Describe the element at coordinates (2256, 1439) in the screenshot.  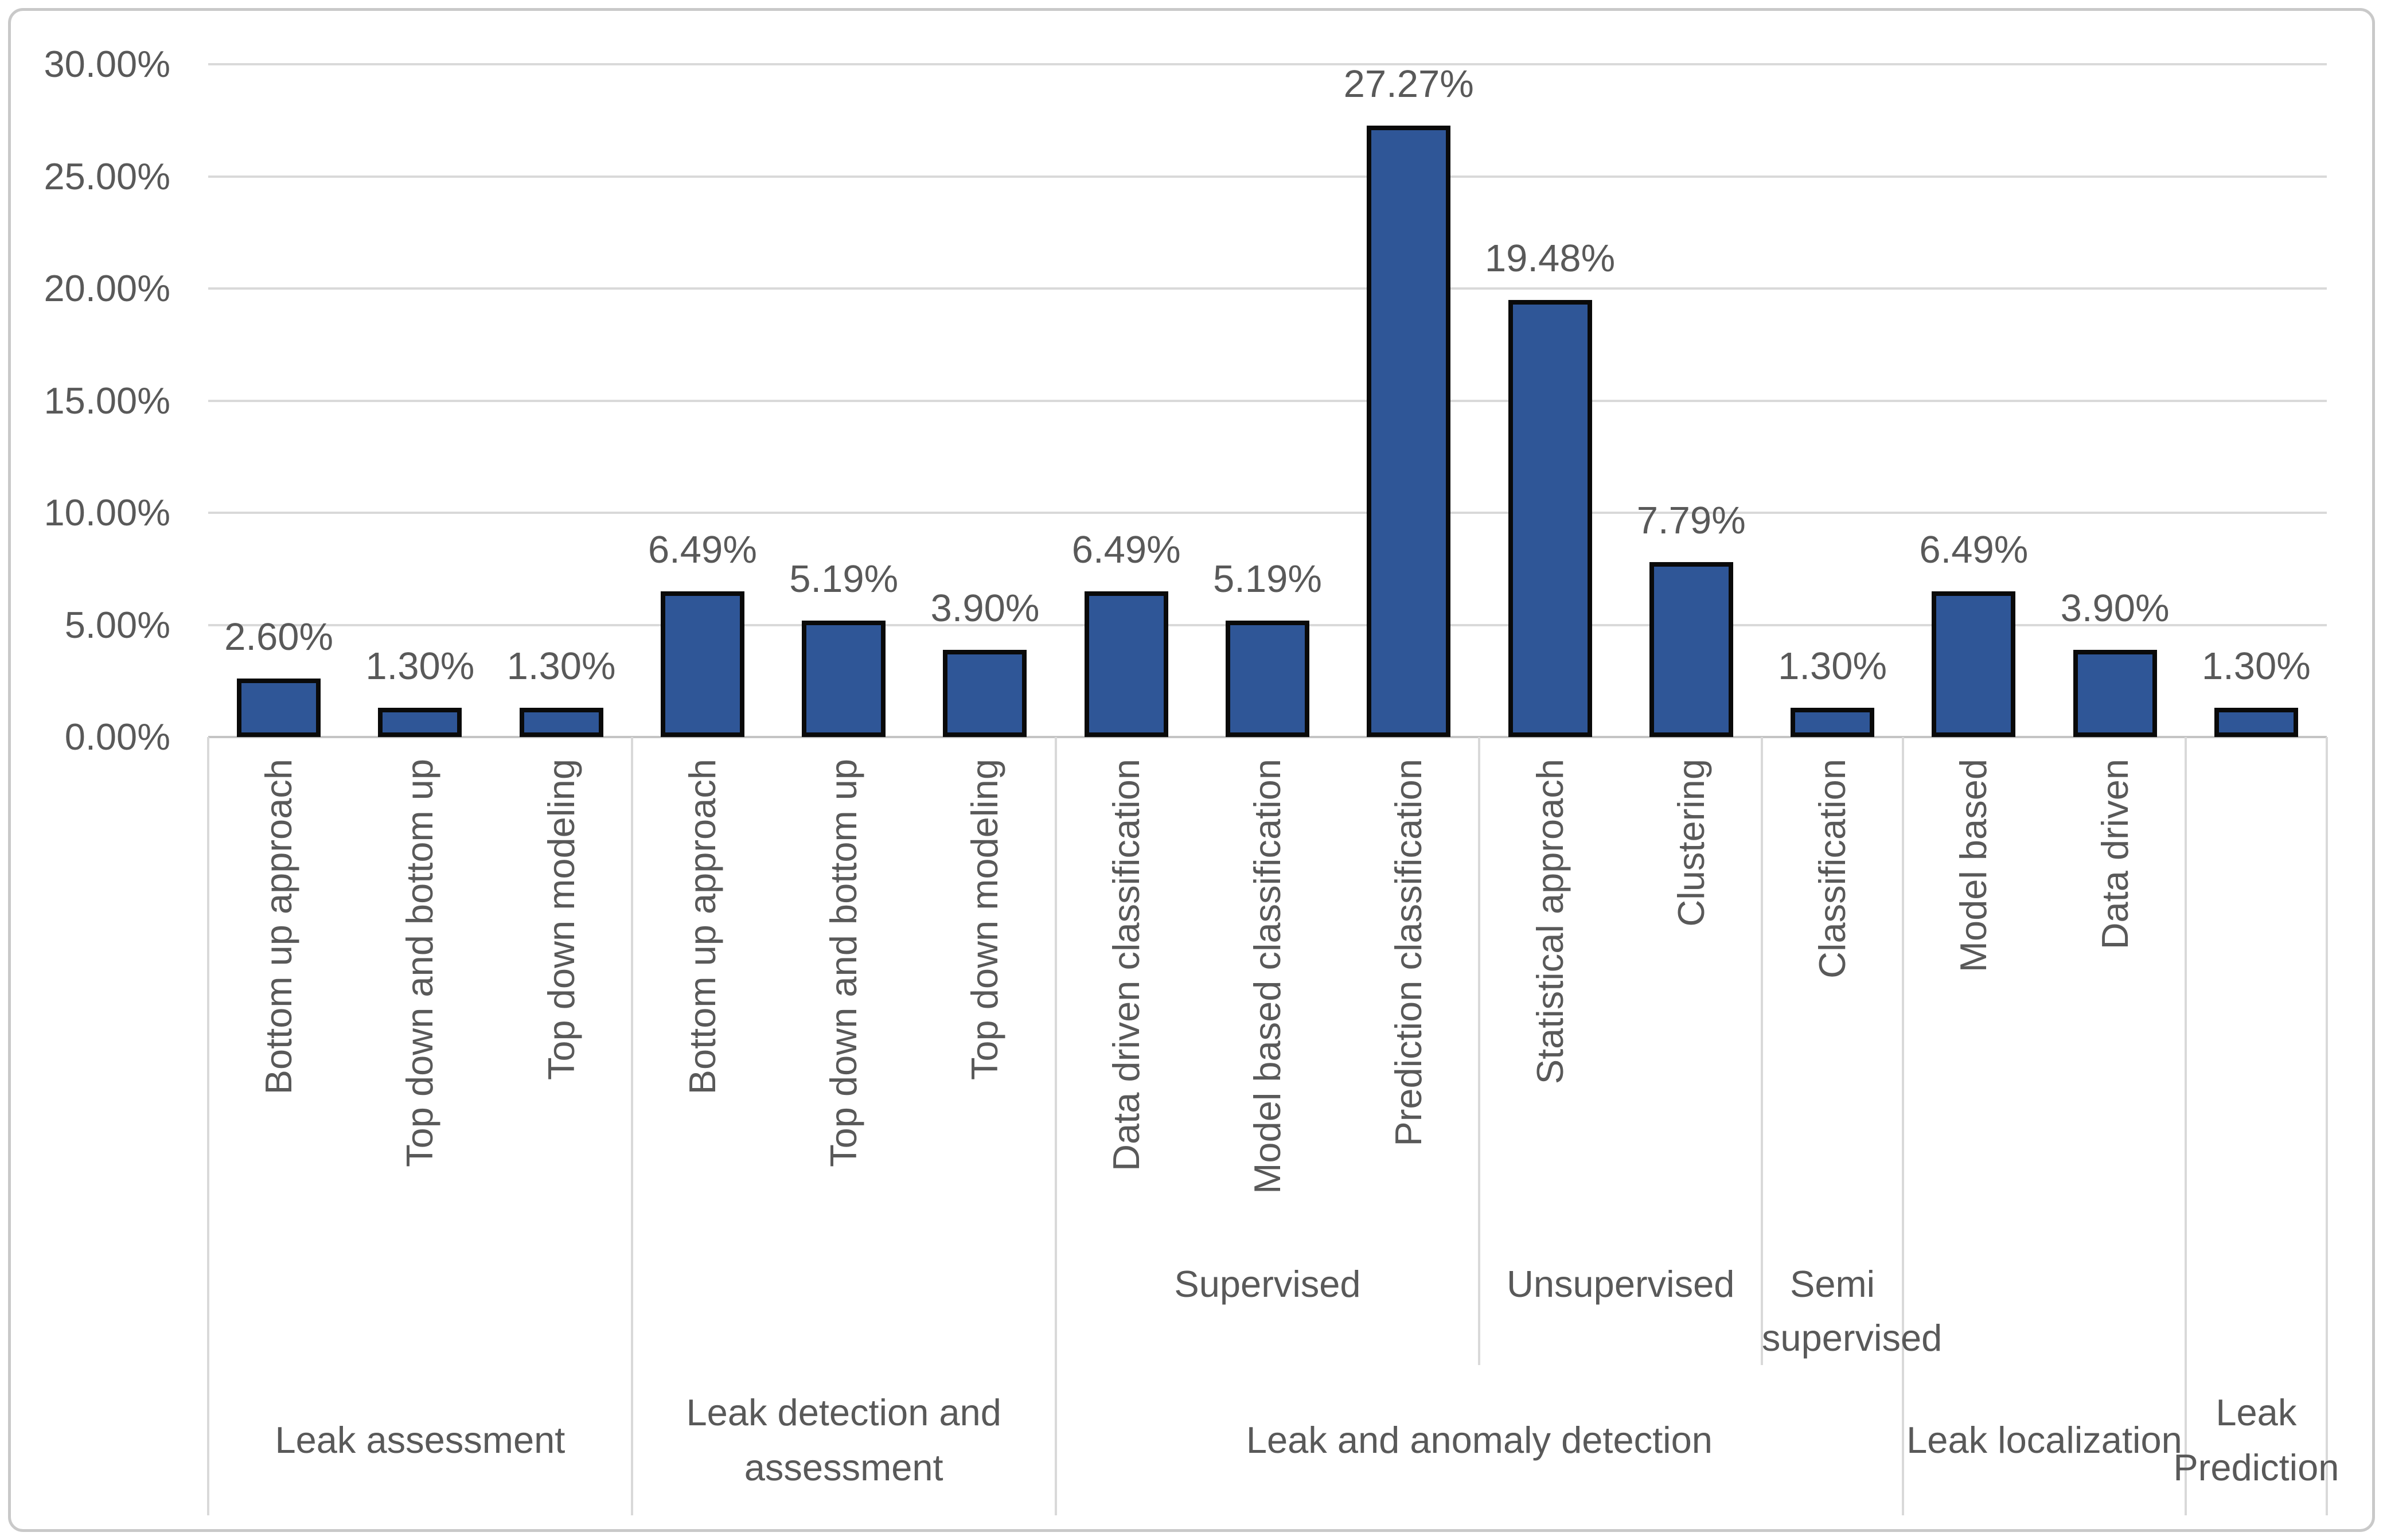
I see `group-label: Leak Prediction` at that location.